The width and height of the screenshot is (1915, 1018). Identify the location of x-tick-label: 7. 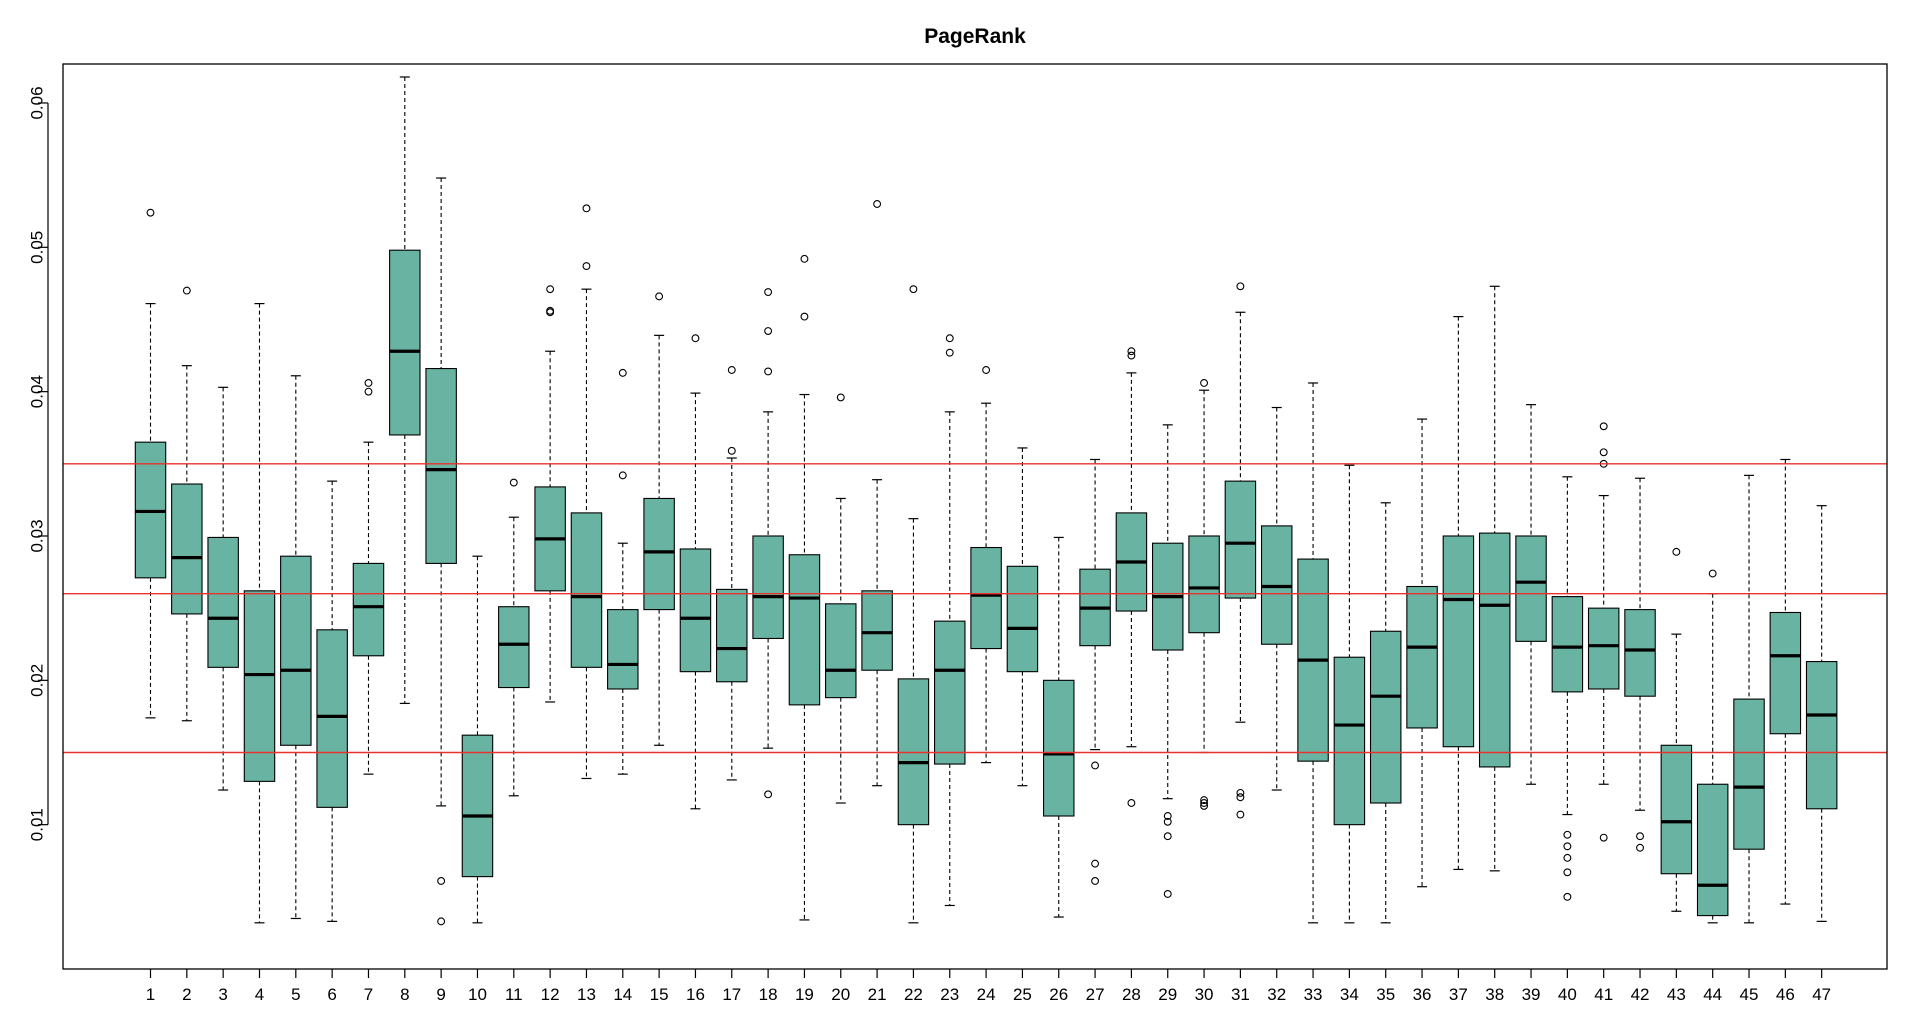
(368, 994).